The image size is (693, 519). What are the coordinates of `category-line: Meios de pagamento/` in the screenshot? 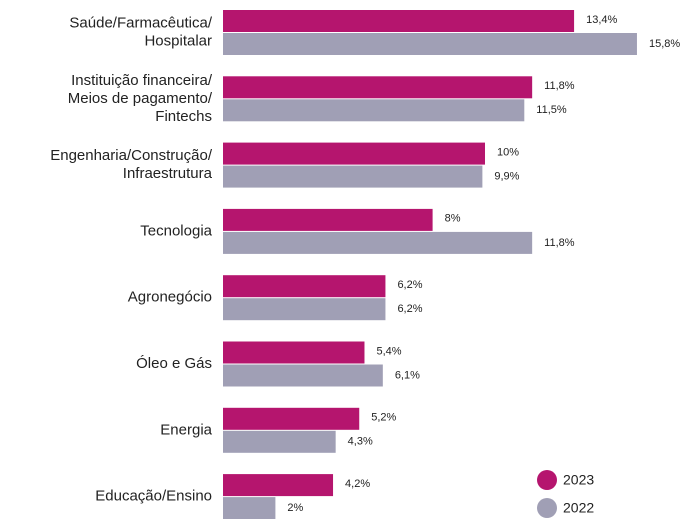 It's located at (140, 98).